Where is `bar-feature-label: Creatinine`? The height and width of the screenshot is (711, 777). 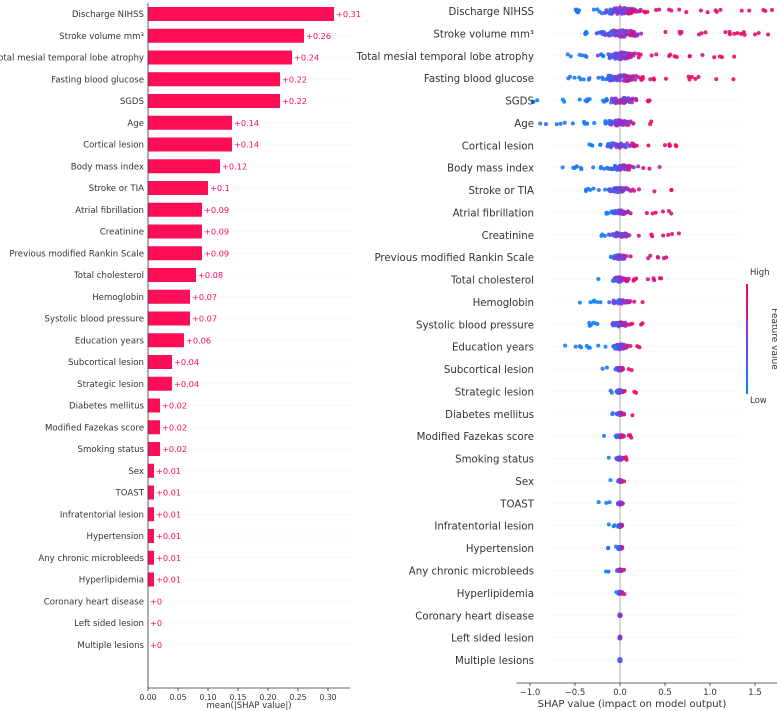
bar-feature-label: Creatinine is located at coordinates (122, 233).